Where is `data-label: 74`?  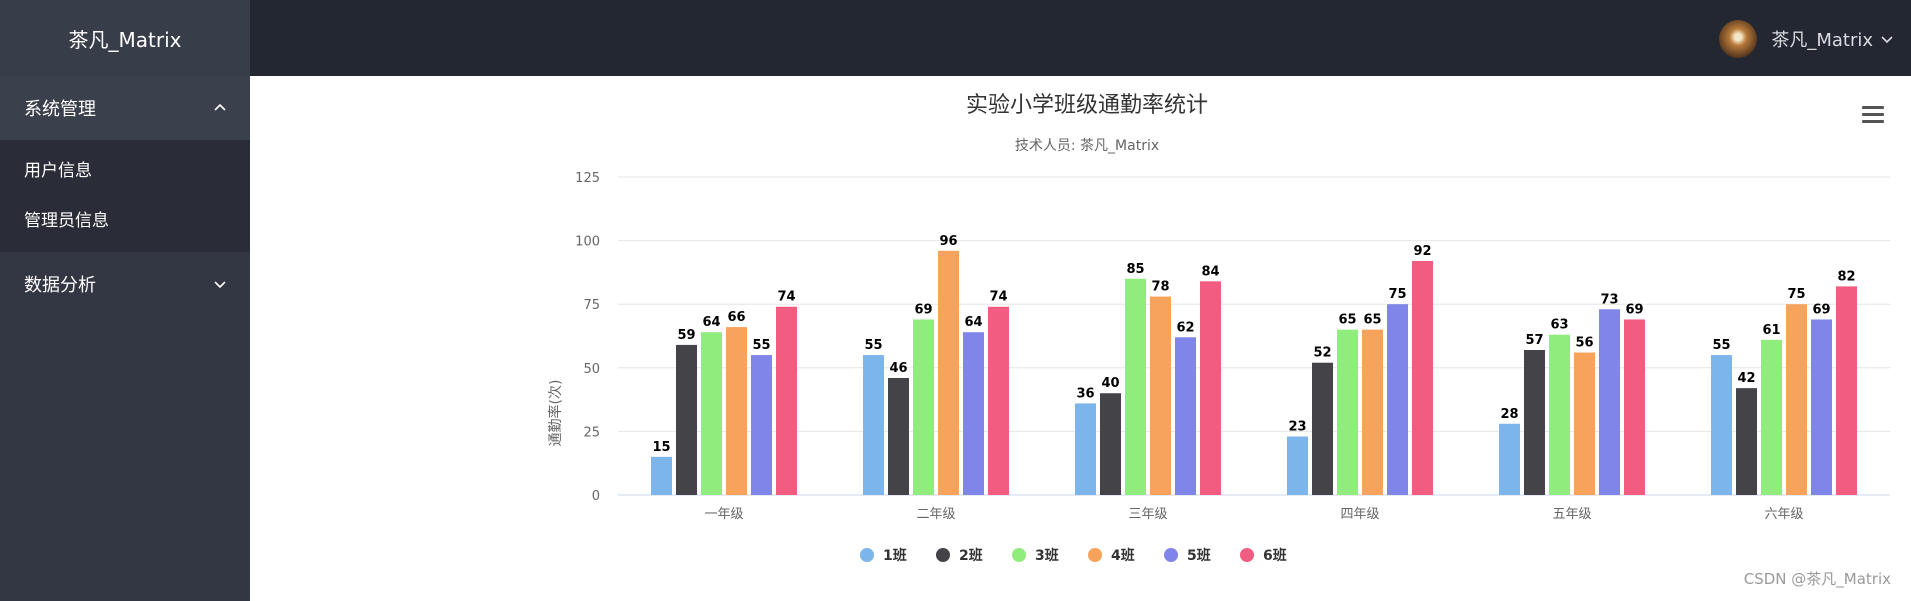 data-label: 74 is located at coordinates (998, 297).